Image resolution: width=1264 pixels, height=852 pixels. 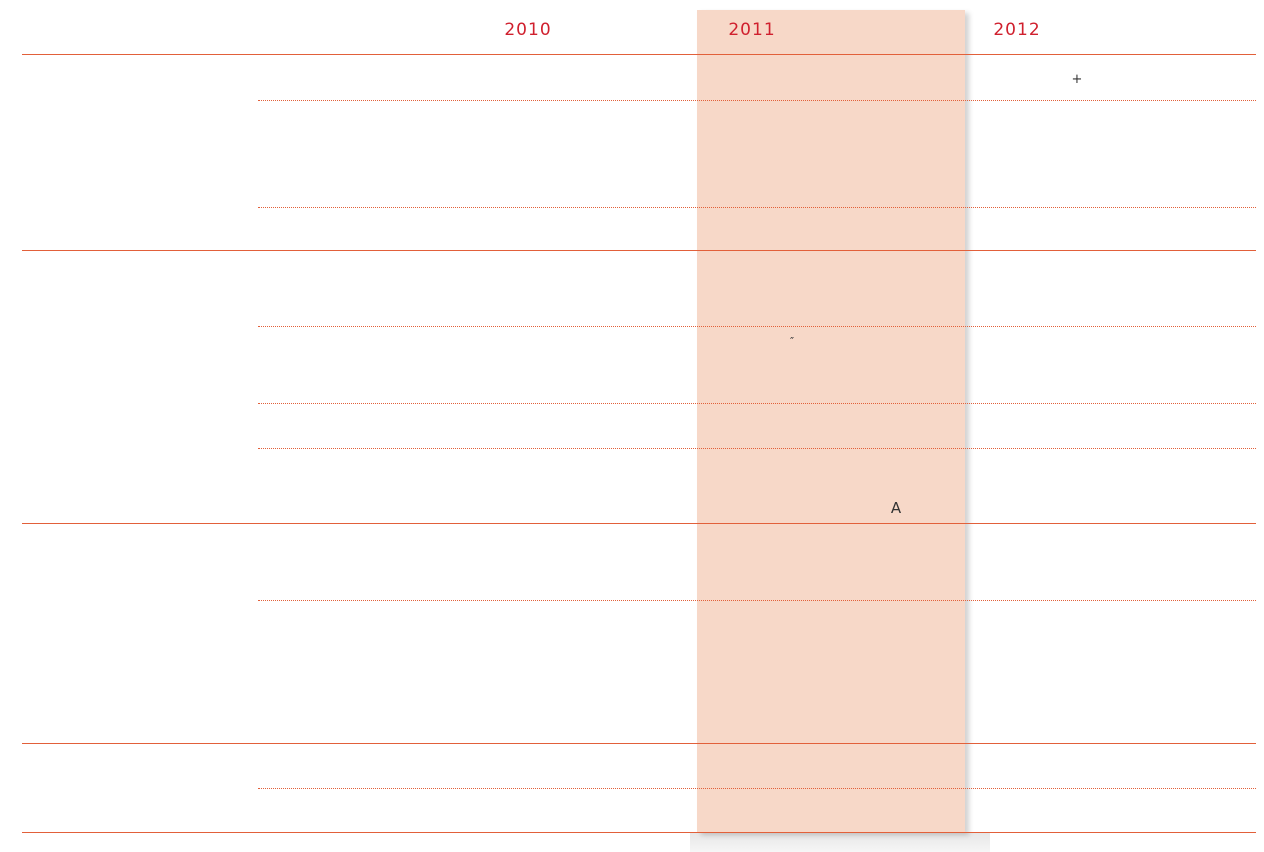 I want to click on column-header: 2012, so click(x=1017, y=30).